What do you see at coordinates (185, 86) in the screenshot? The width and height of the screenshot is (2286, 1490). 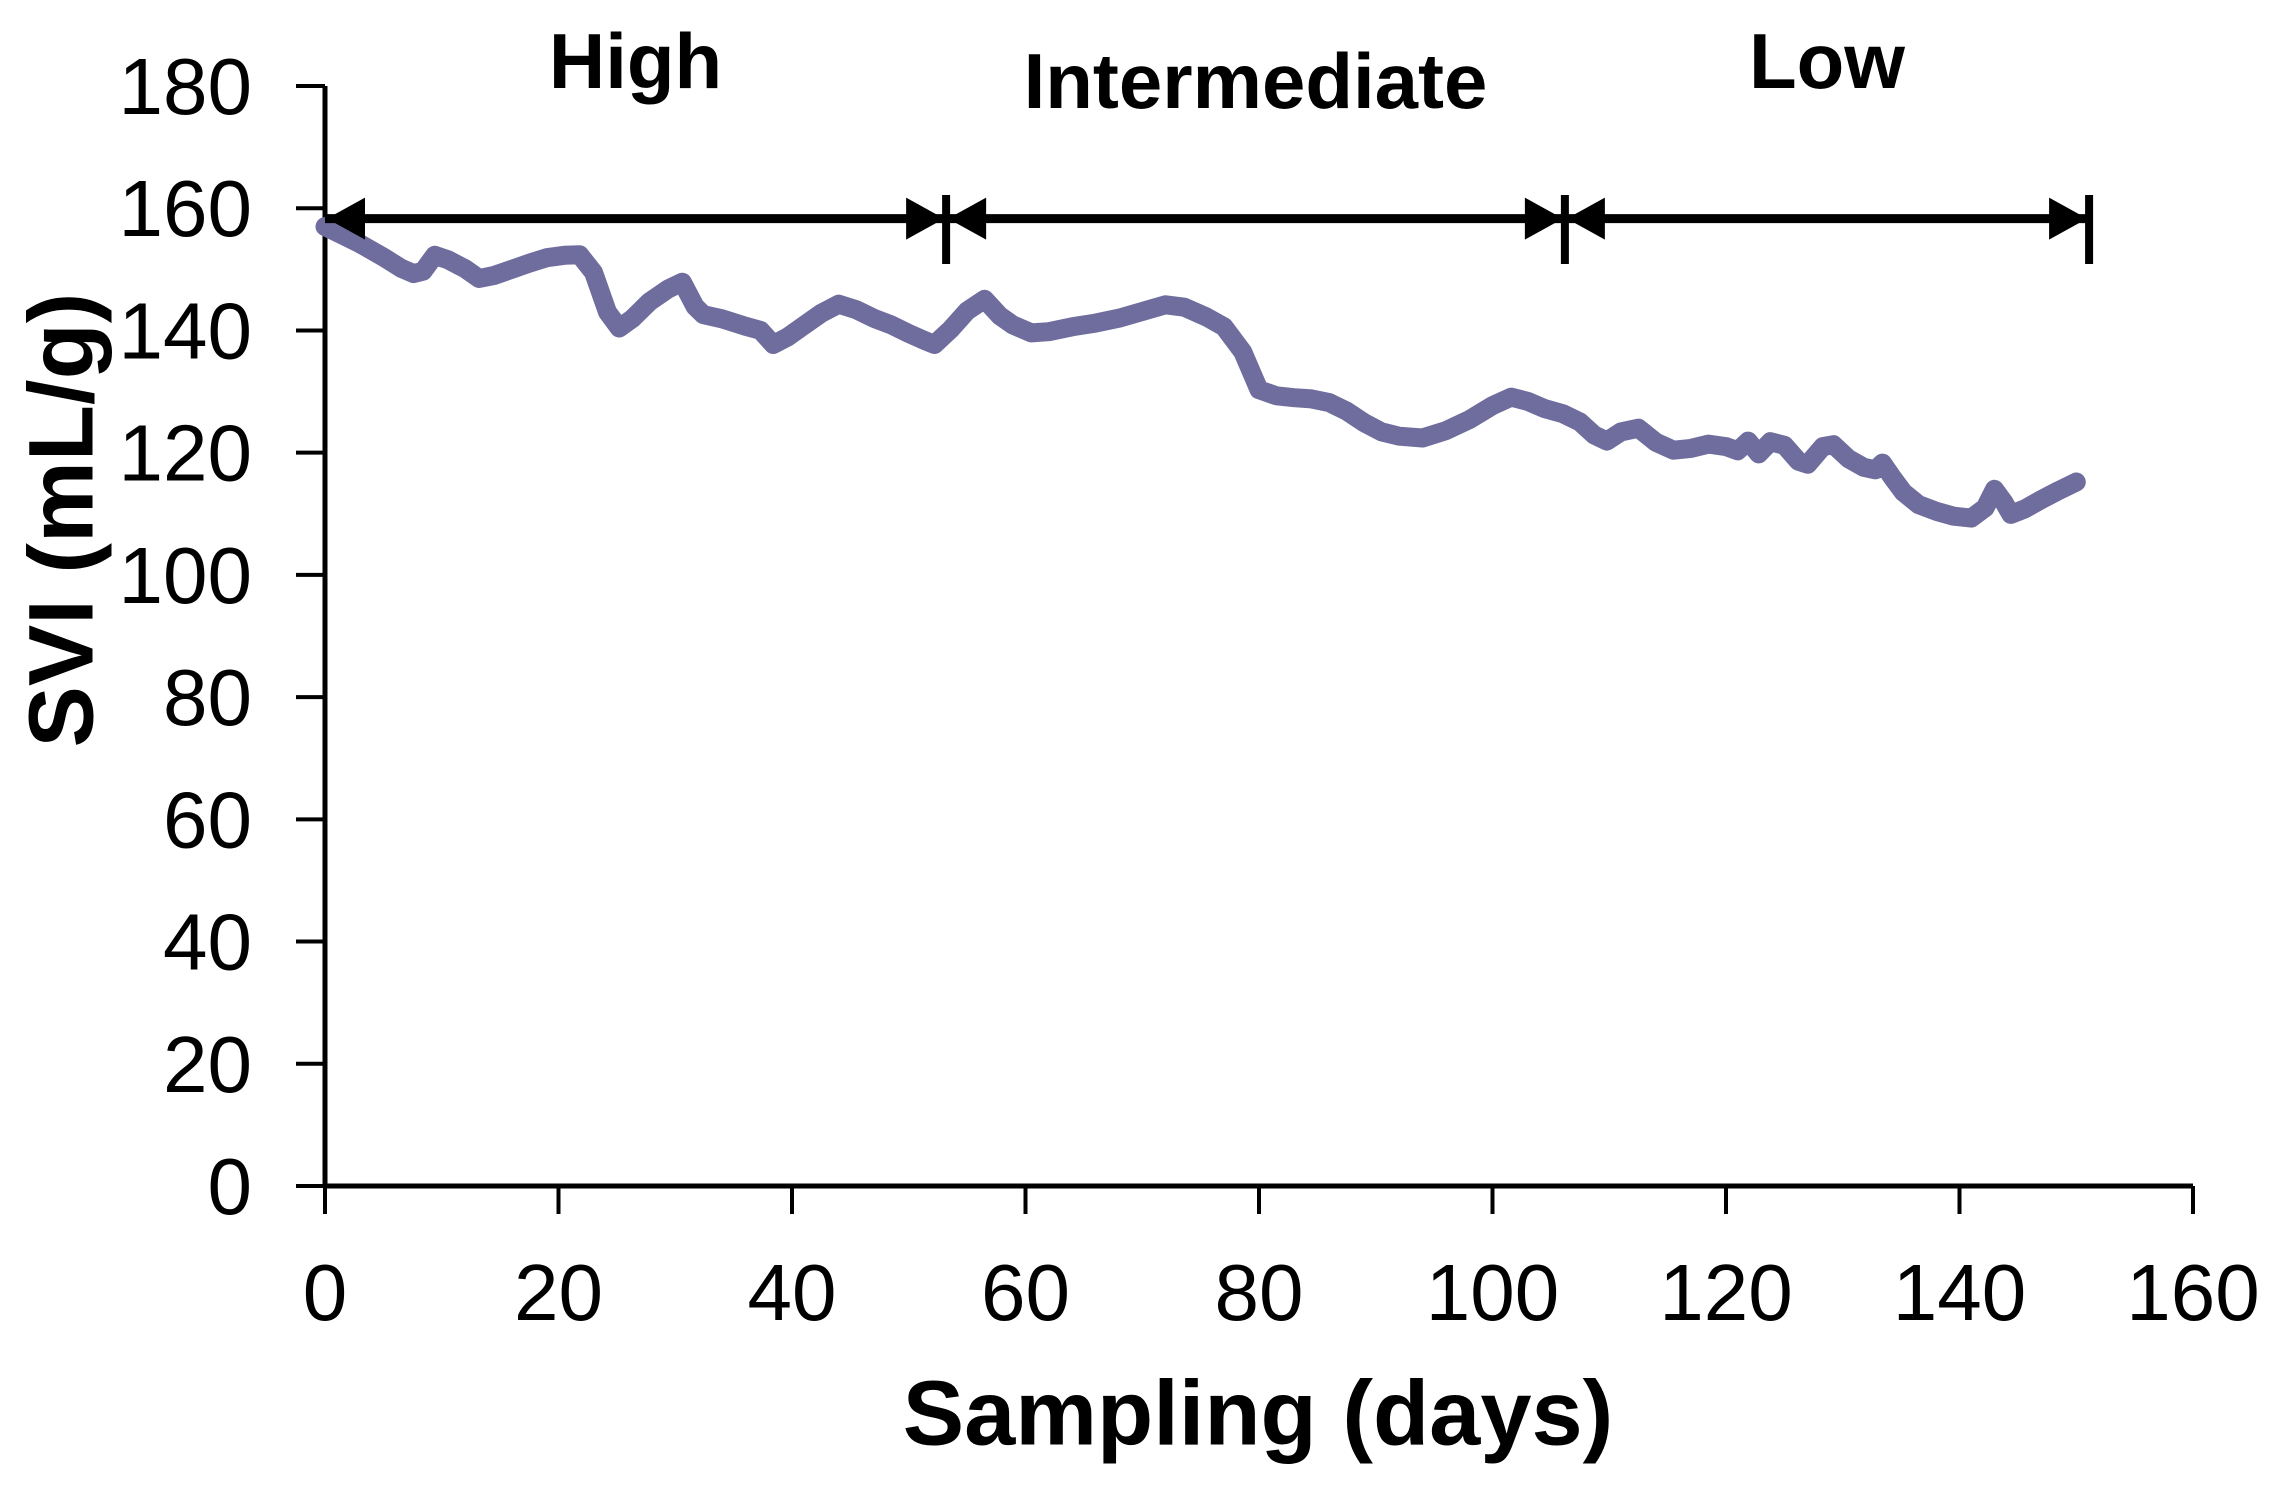 I see `y-tick-label: 180` at bounding box center [185, 86].